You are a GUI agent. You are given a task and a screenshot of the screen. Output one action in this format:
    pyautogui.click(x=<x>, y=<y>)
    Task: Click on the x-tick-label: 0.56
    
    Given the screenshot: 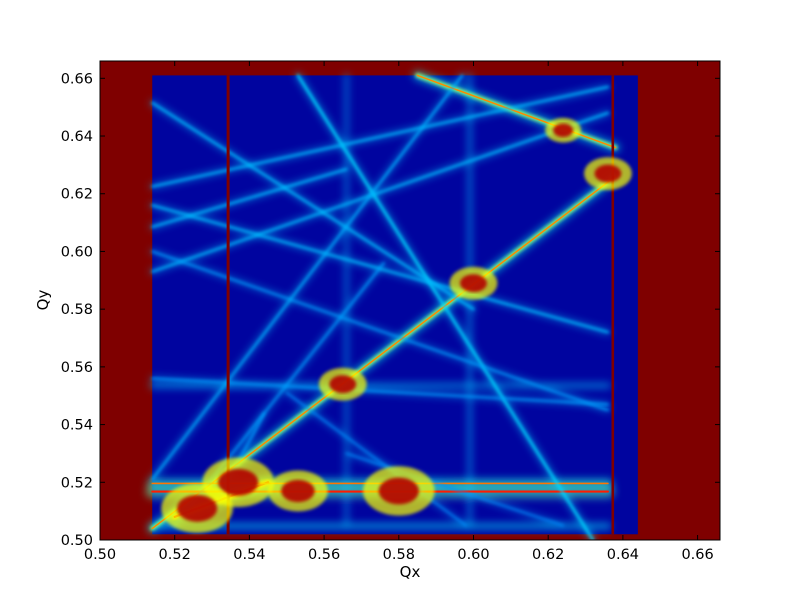 What is the action you would take?
    pyautogui.click(x=324, y=555)
    